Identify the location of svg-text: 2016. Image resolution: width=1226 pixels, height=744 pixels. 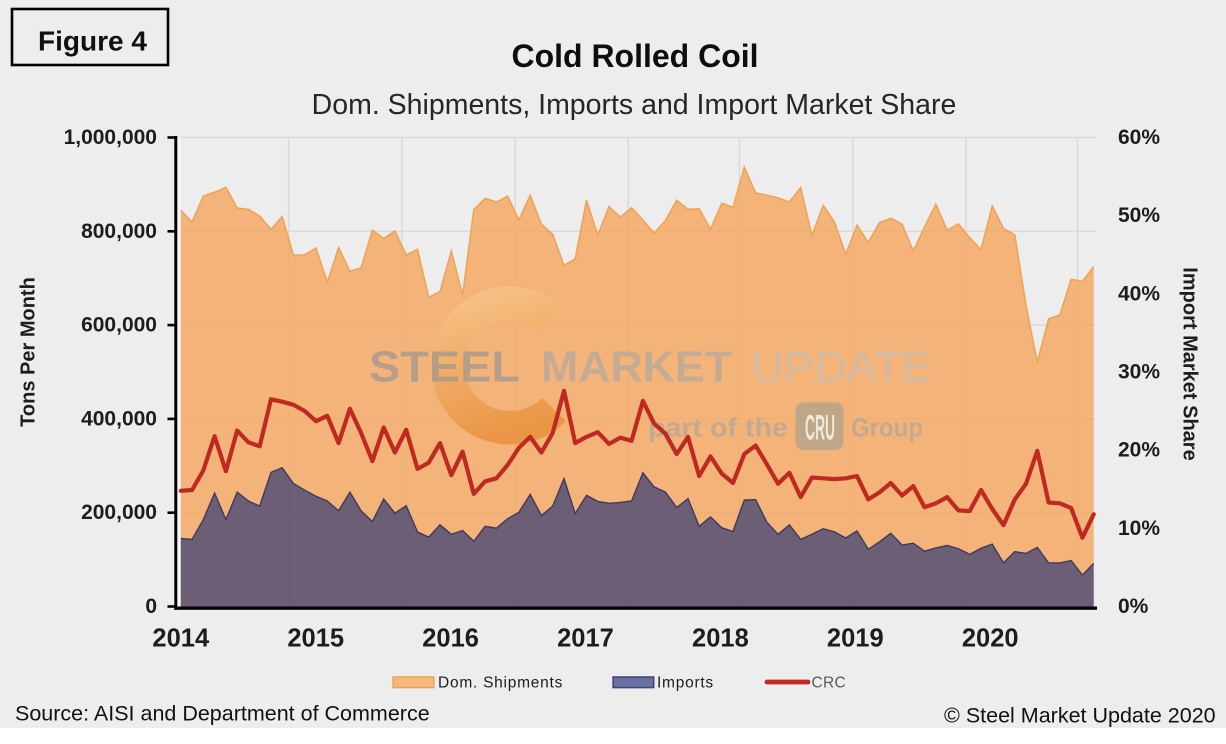
(450, 639).